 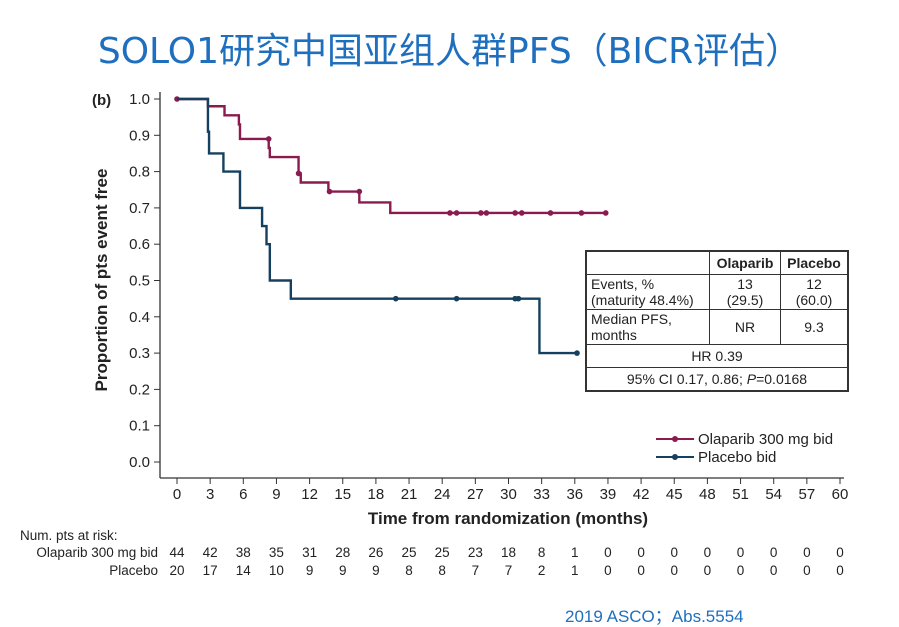 I want to click on median-label-text: Median PFS,, so click(x=631, y=319).